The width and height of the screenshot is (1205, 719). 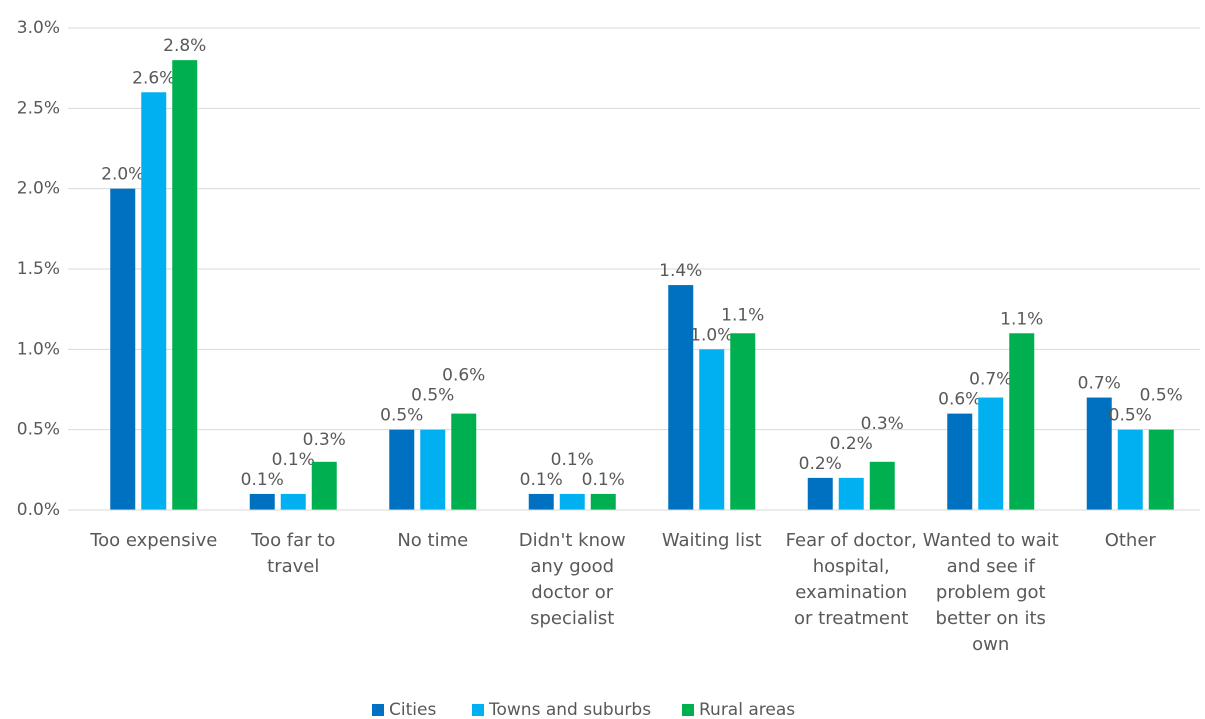 I want to click on x-tick-label: Other, so click(x=1130, y=540).